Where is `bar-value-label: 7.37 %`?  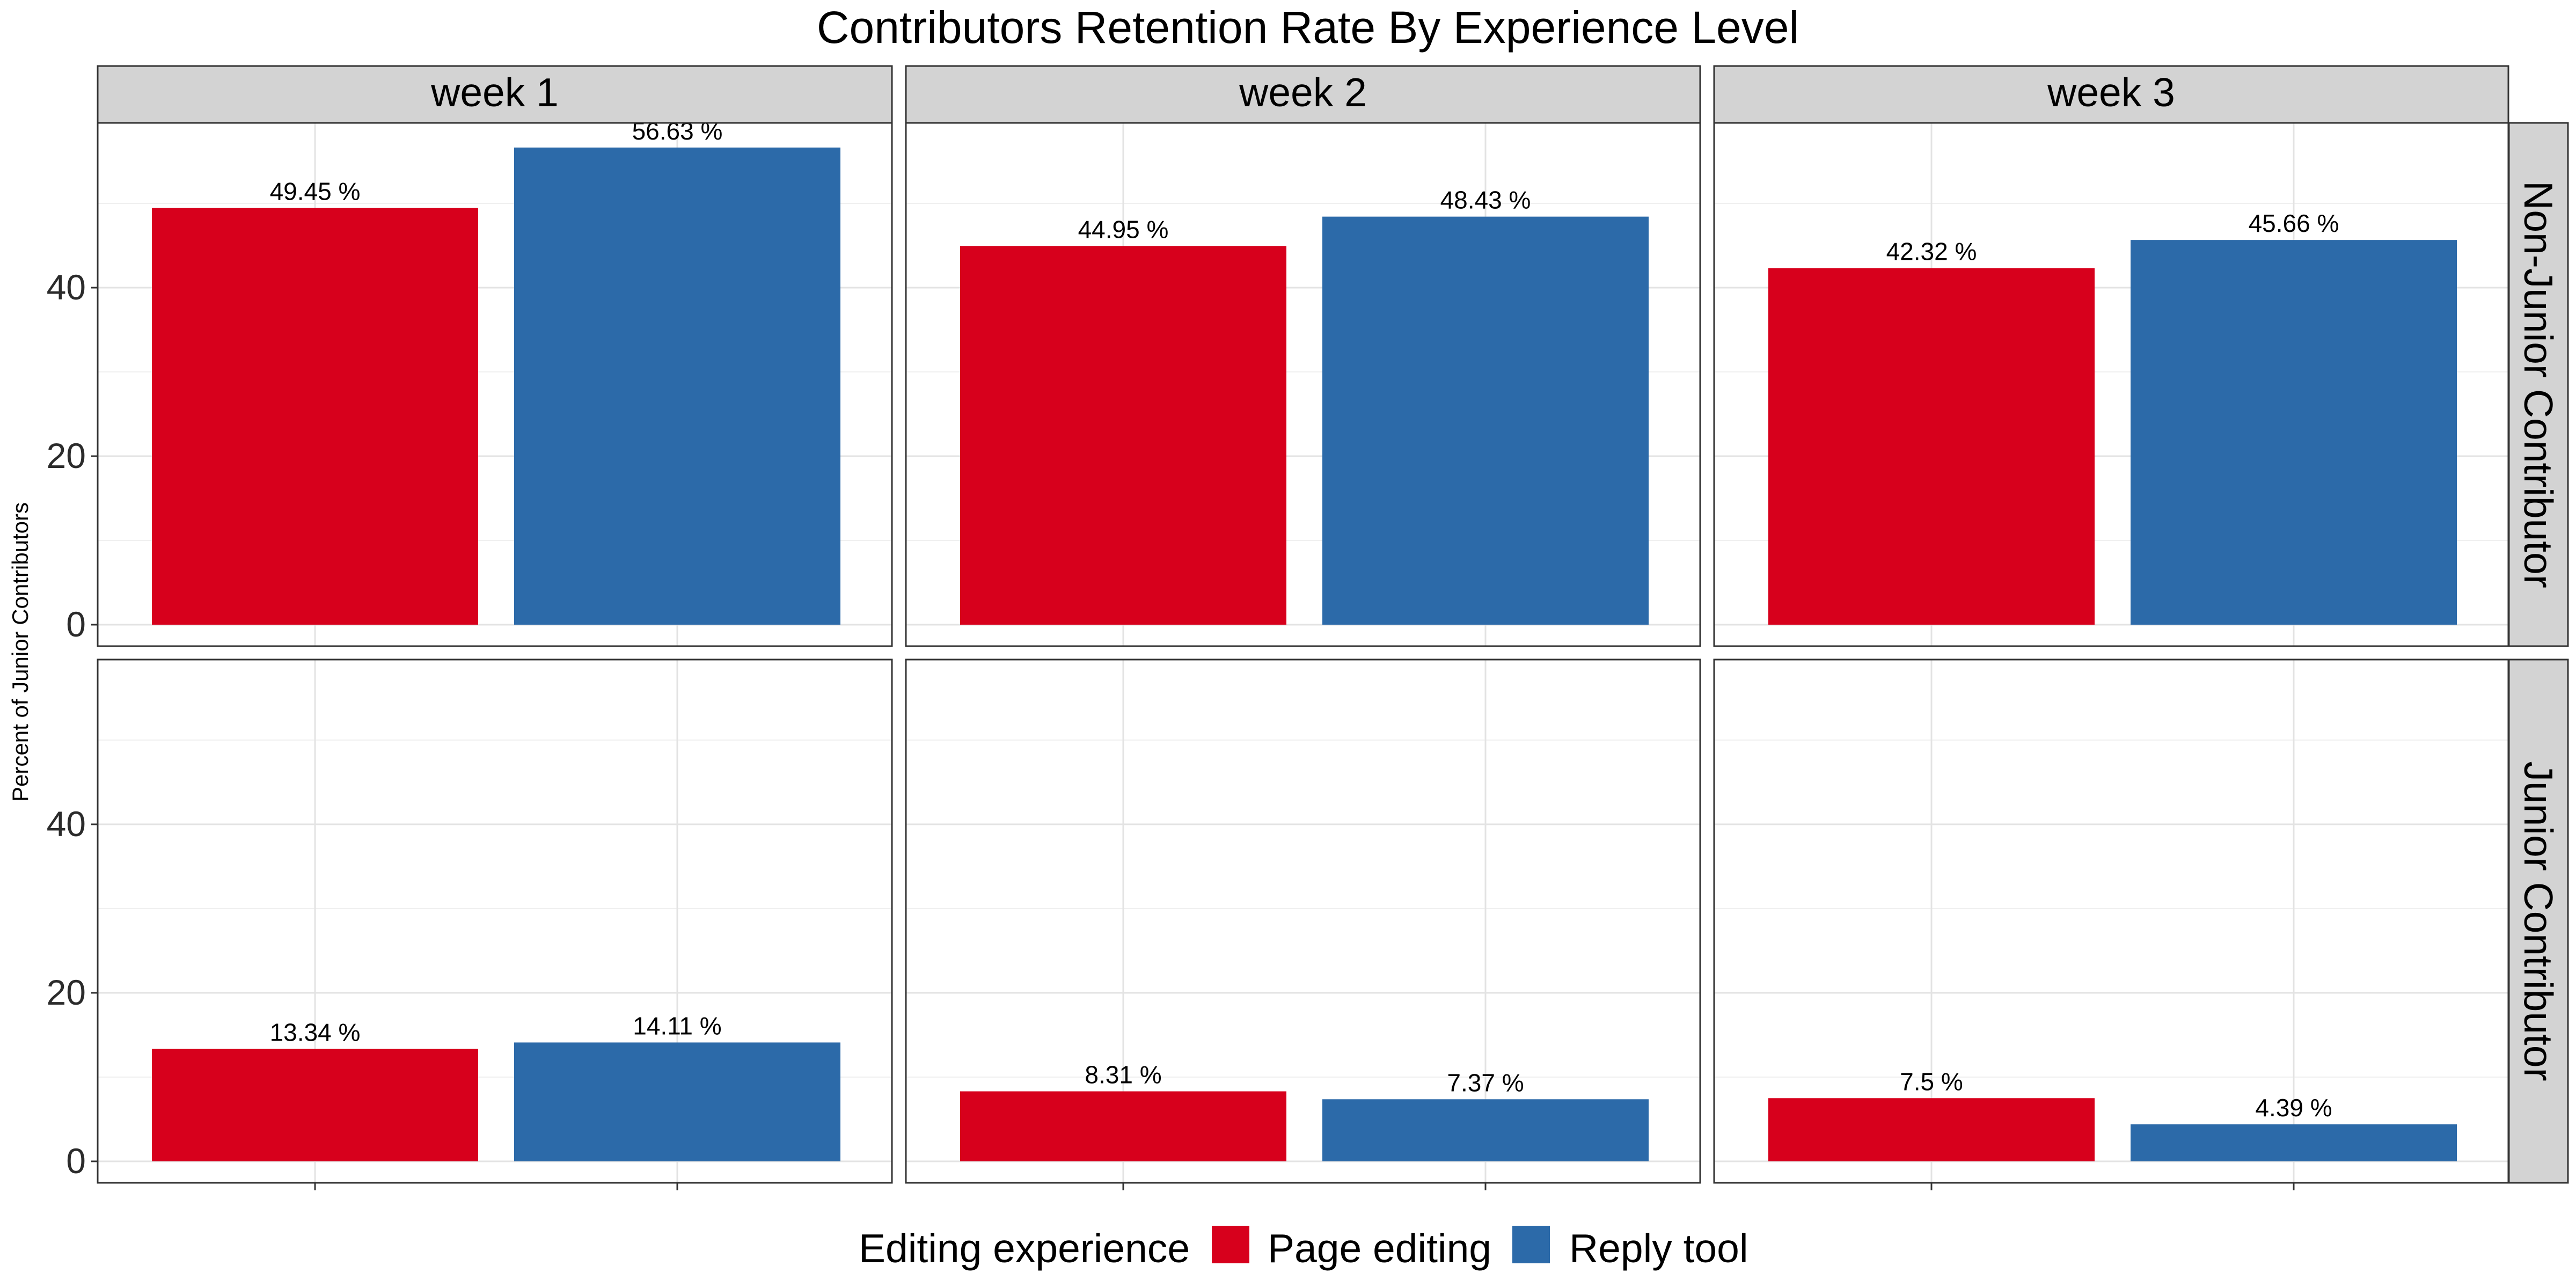
bar-value-label: 7.37 % is located at coordinates (1485, 1082).